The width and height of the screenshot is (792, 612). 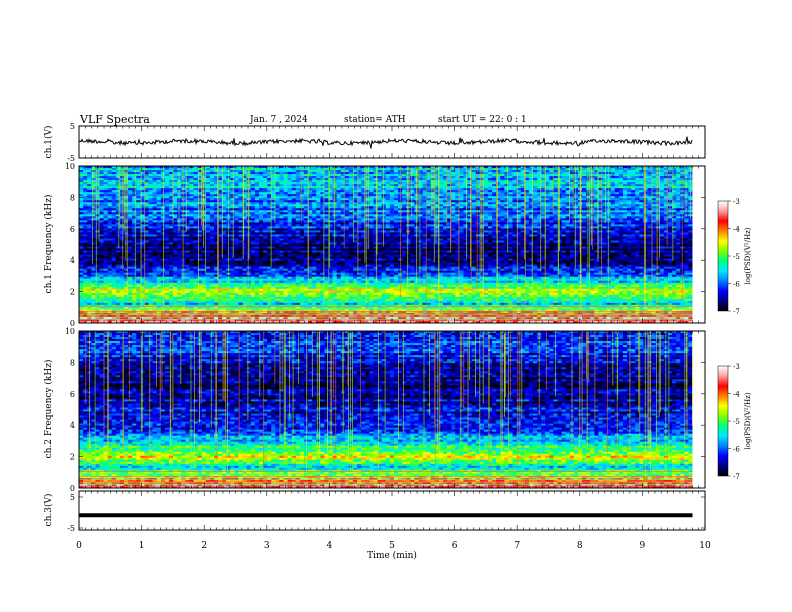 I want to click on start-time-label: start UT = 22: 0 : 1, so click(x=482, y=120).